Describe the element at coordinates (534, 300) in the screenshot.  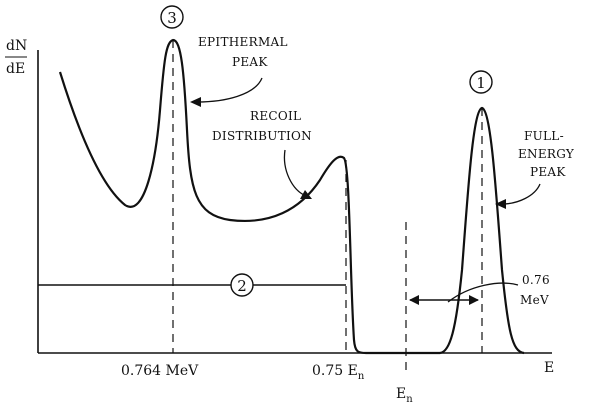
I see `width-label-line2: MeV` at that location.